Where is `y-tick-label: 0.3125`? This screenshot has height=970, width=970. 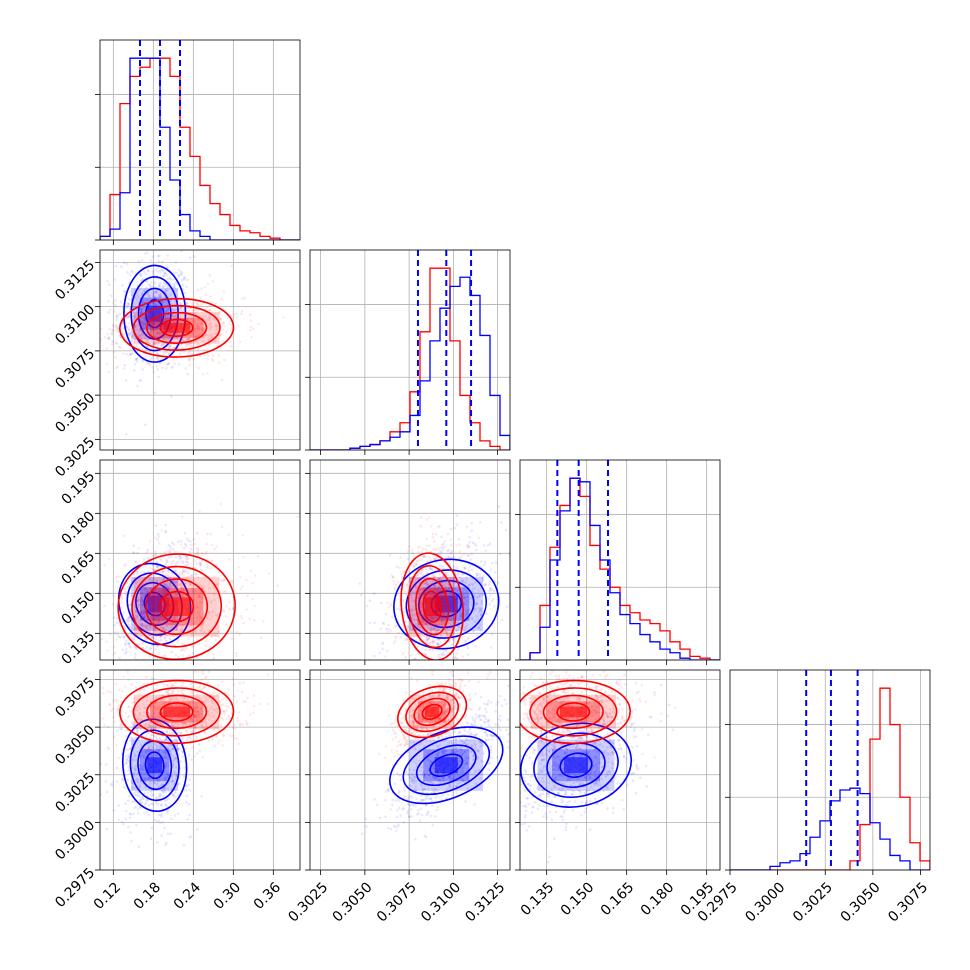 y-tick-label: 0.3125 is located at coordinates (75, 280).